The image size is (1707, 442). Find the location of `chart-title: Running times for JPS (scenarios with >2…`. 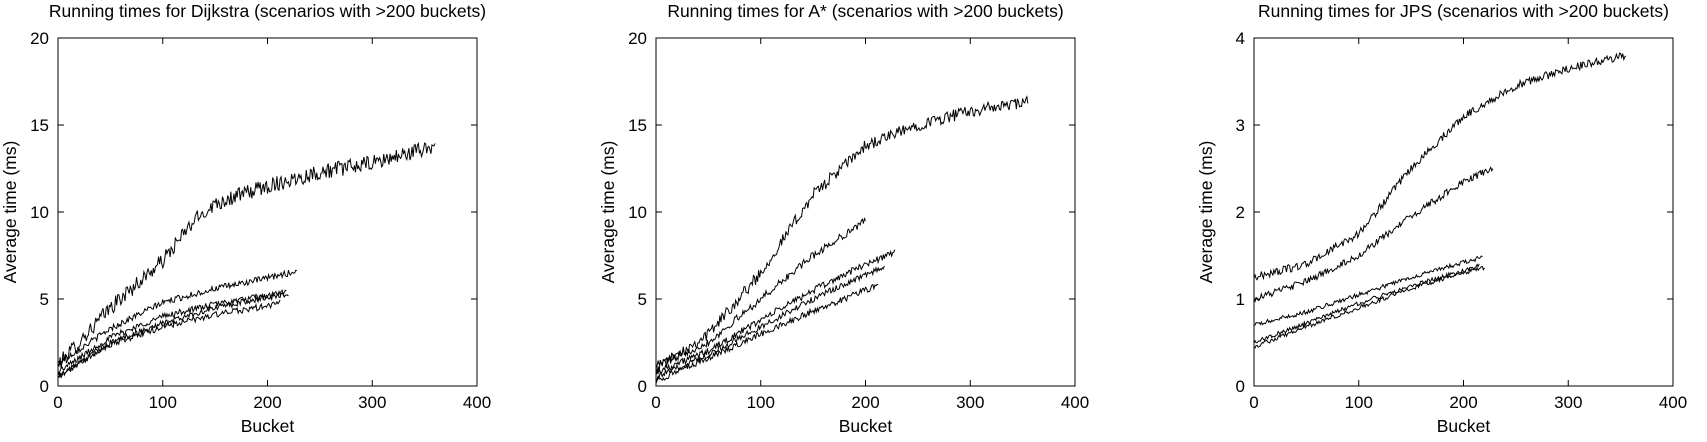

chart-title: Running times for JPS (scenarios with >2… is located at coordinates (1463, 11).